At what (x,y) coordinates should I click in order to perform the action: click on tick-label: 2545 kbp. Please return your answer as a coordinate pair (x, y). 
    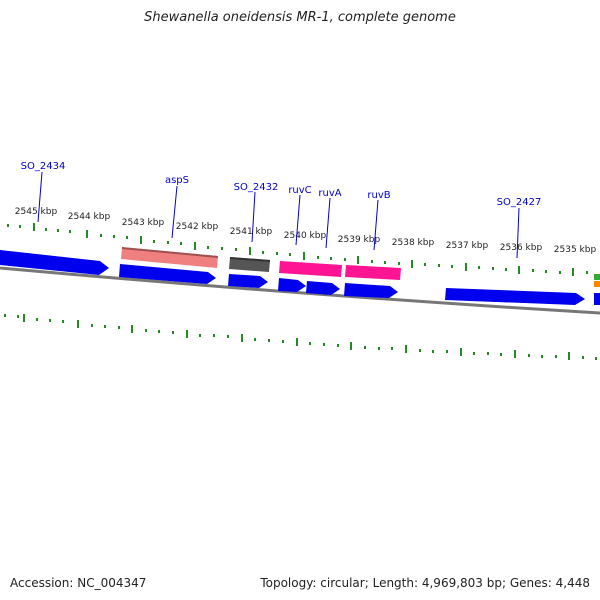
    Looking at the image, I should click on (36, 212).